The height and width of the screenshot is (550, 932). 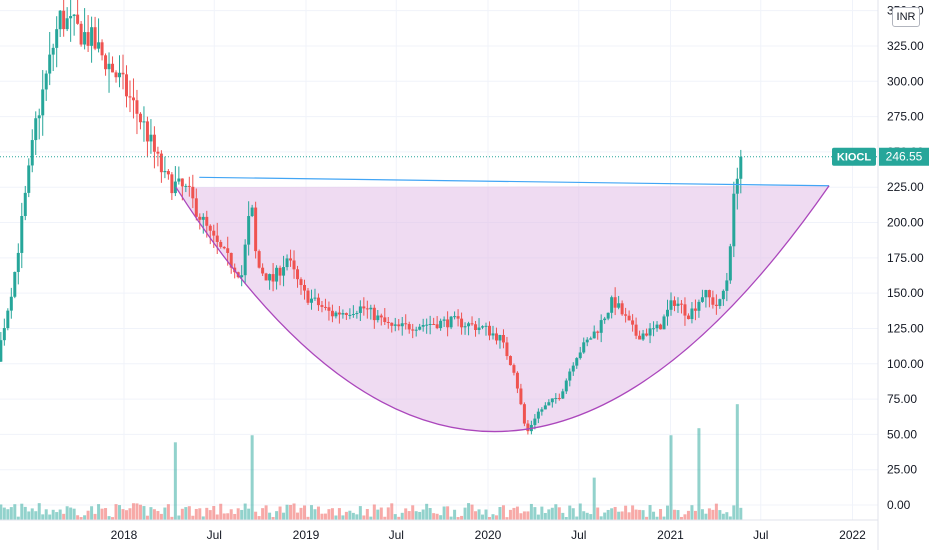 I want to click on x-tick-label: 2018, so click(x=124, y=535).